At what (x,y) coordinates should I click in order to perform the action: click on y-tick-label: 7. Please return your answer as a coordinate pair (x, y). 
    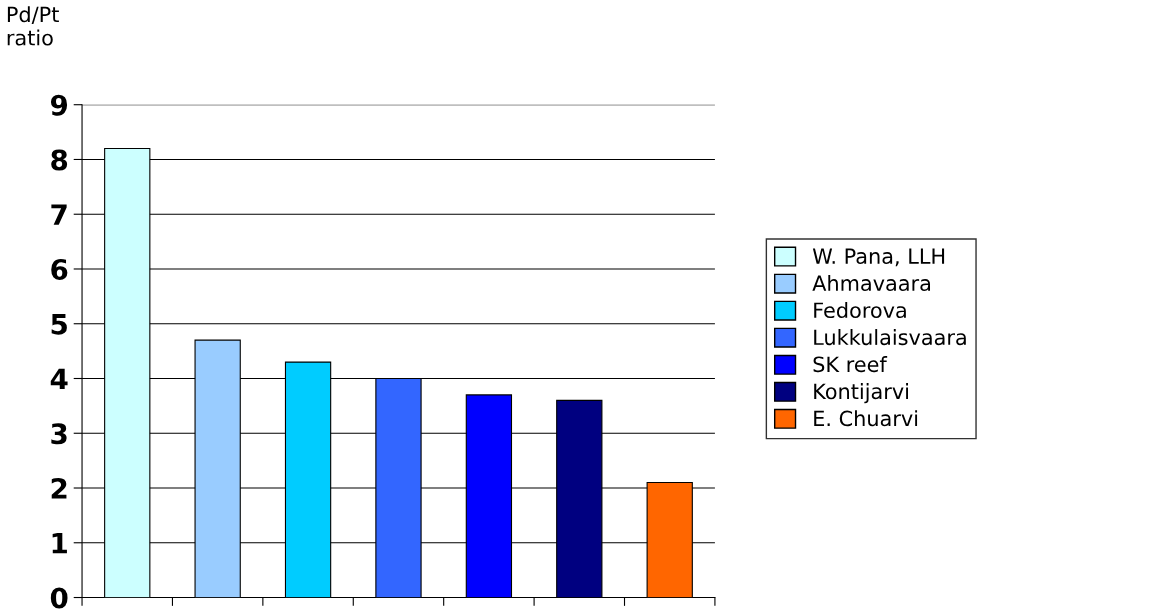
    Looking at the image, I should click on (59, 214).